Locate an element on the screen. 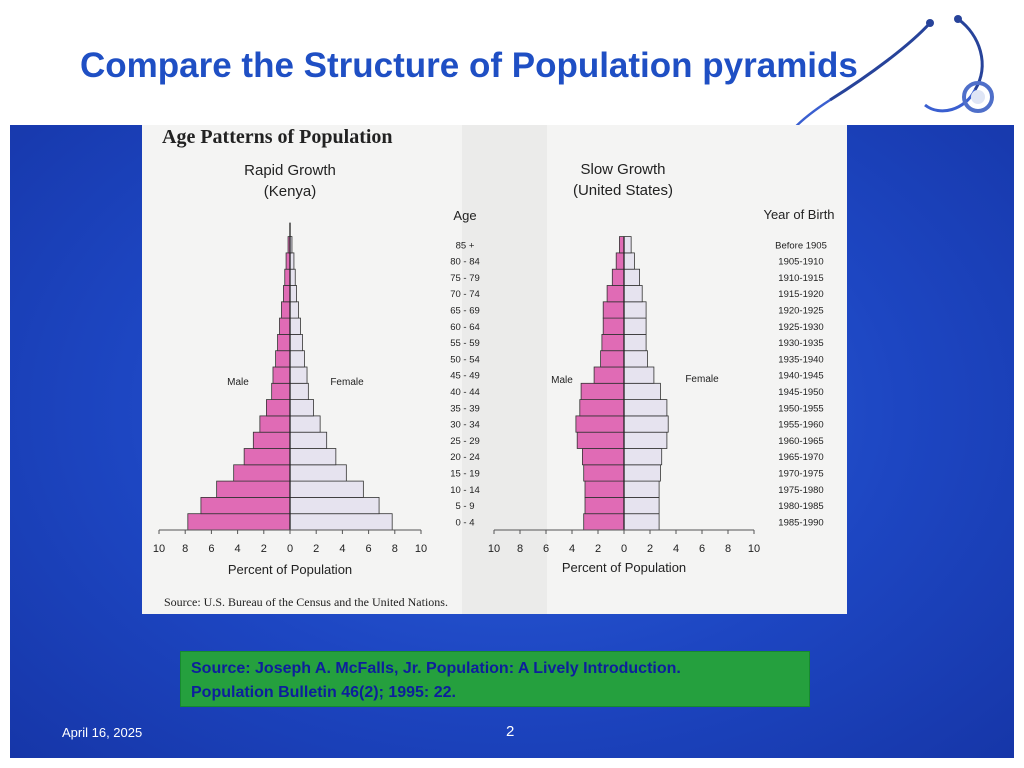  year-of-birth-label: 1915-1920 is located at coordinates (800, 294).